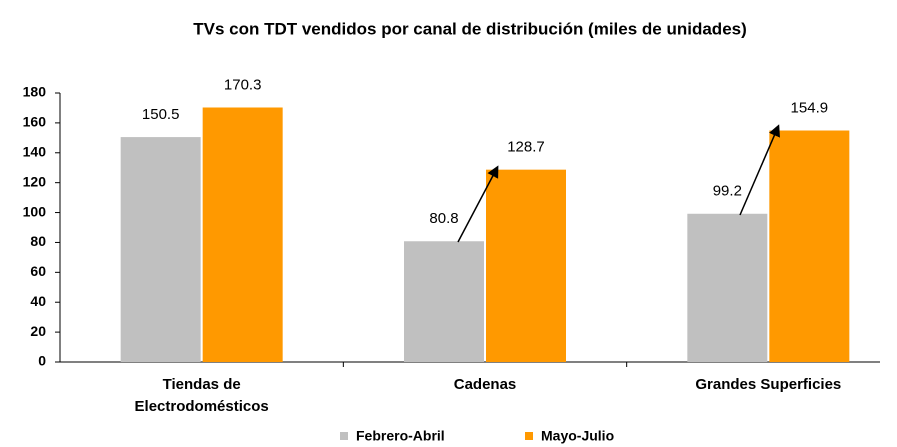  Describe the element at coordinates (201, 395) in the screenshot. I see `x-tick-label: Tiendas de Electrodomésticos` at that location.